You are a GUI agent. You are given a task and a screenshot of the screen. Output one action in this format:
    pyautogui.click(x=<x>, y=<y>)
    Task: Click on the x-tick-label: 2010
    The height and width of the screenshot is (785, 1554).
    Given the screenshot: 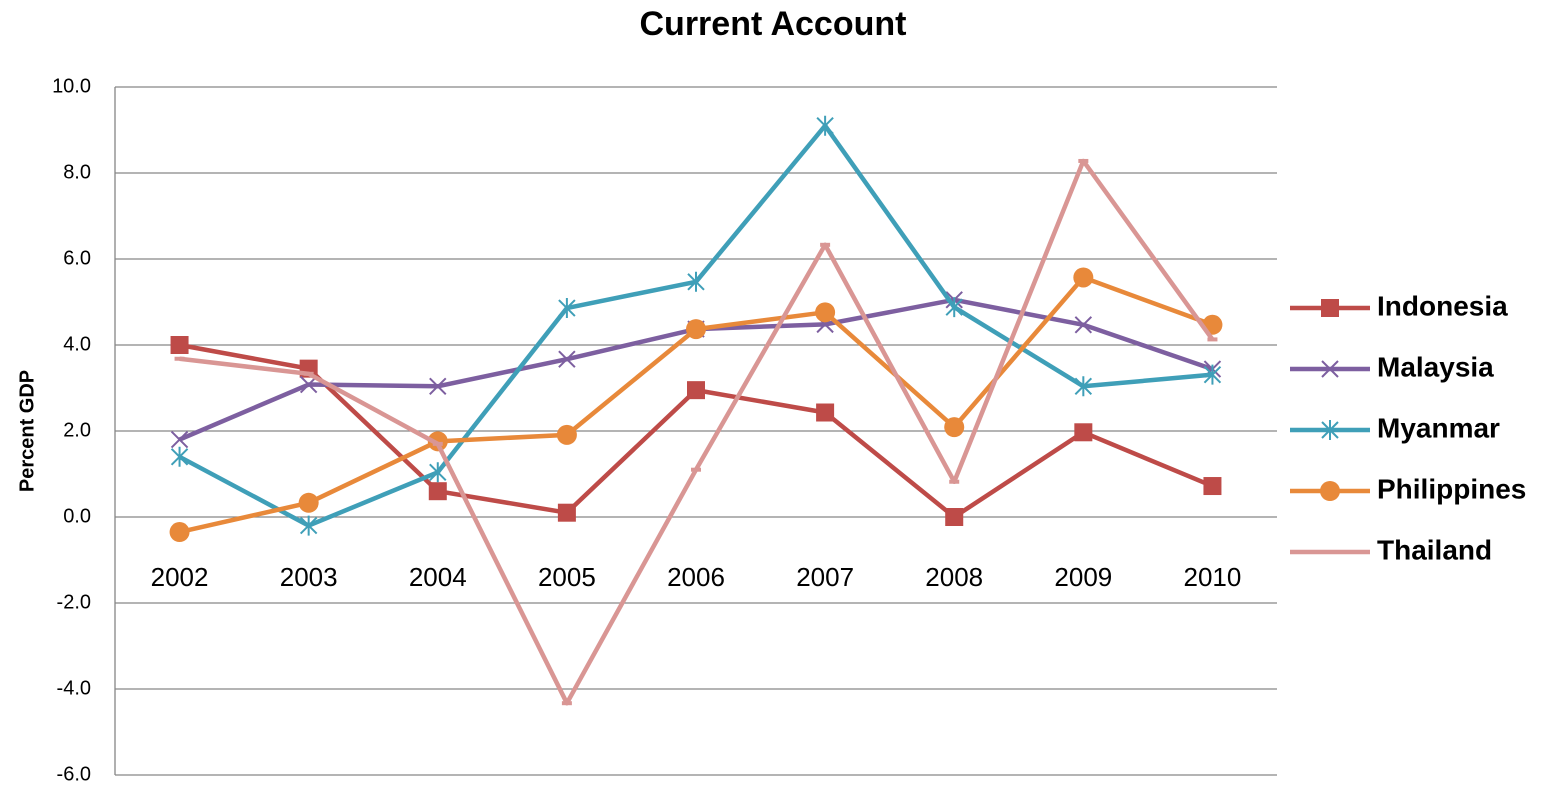 What is the action you would take?
    pyautogui.click(x=1213, y=577)
    